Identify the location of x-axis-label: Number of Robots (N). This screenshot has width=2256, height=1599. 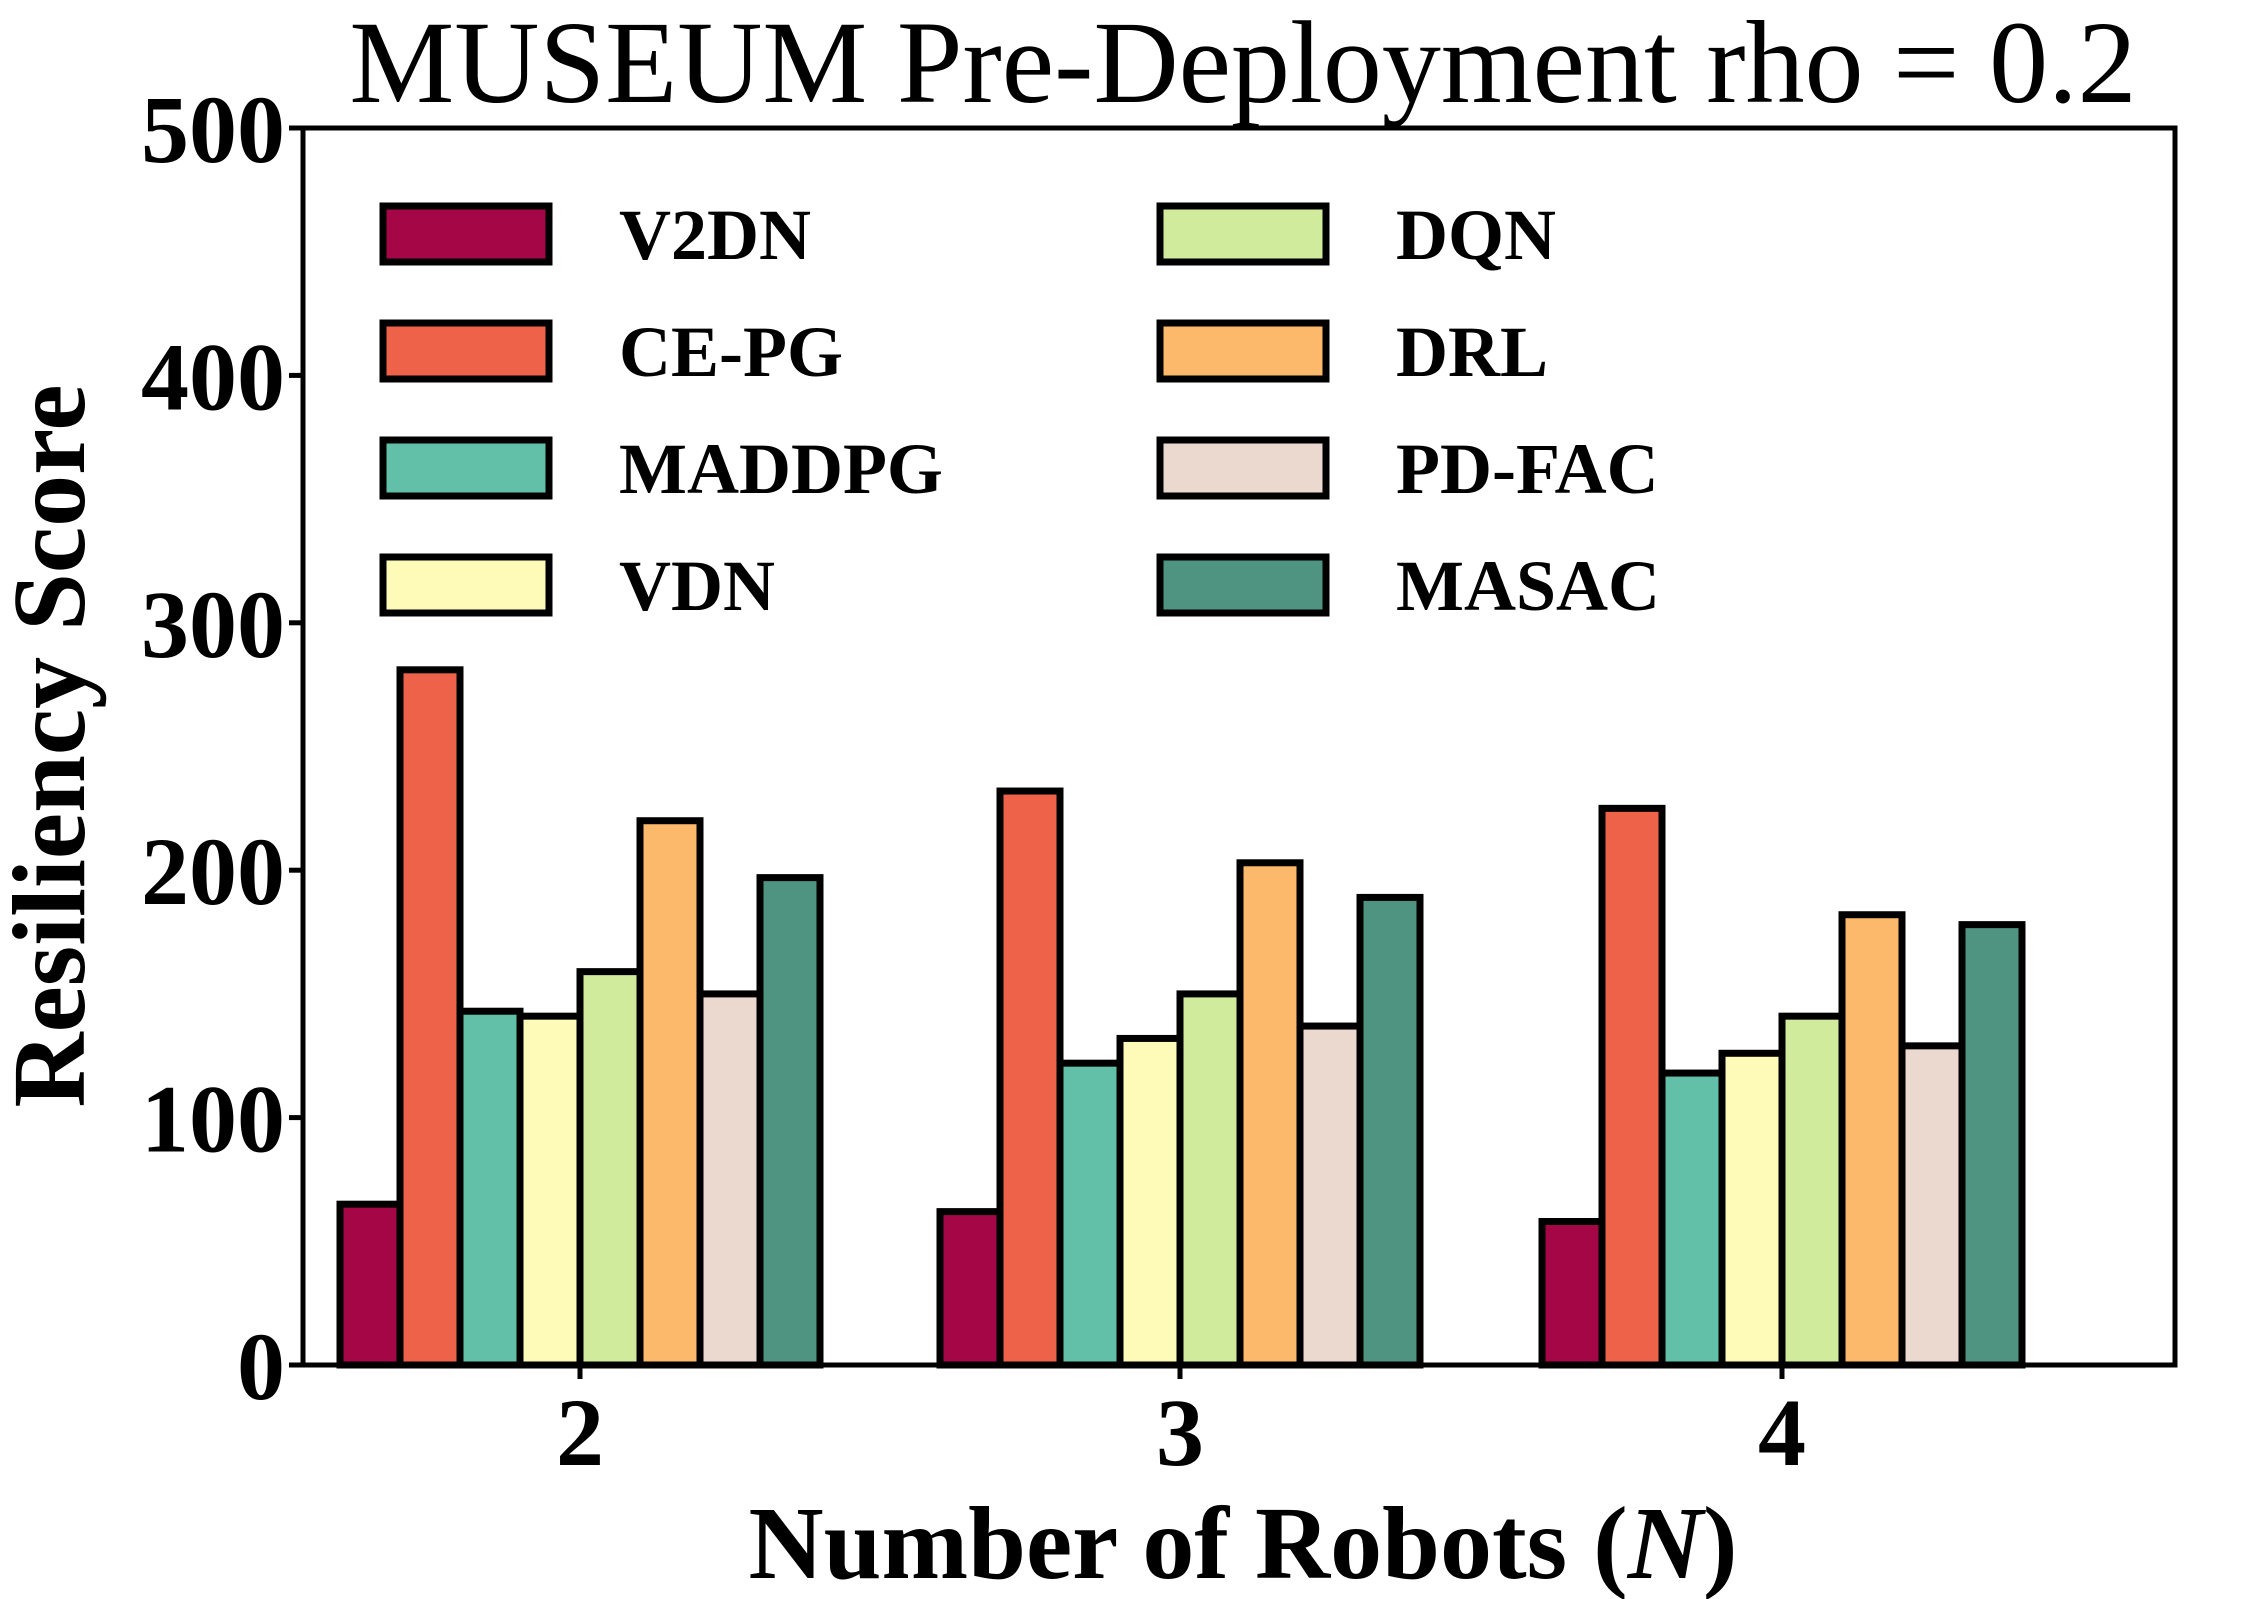
(1243, 1542).